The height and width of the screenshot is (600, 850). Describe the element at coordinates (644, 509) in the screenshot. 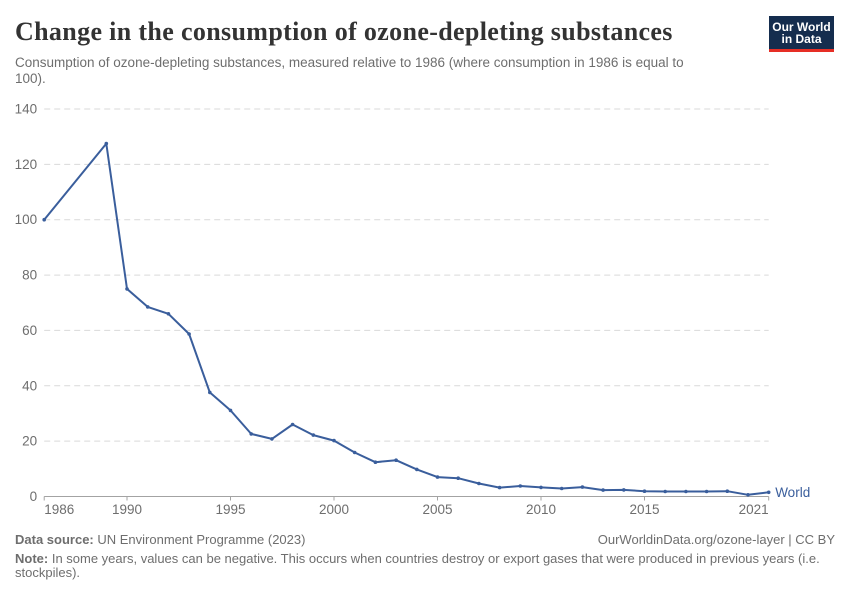

I see `x-tick-label: 2015` at that location.